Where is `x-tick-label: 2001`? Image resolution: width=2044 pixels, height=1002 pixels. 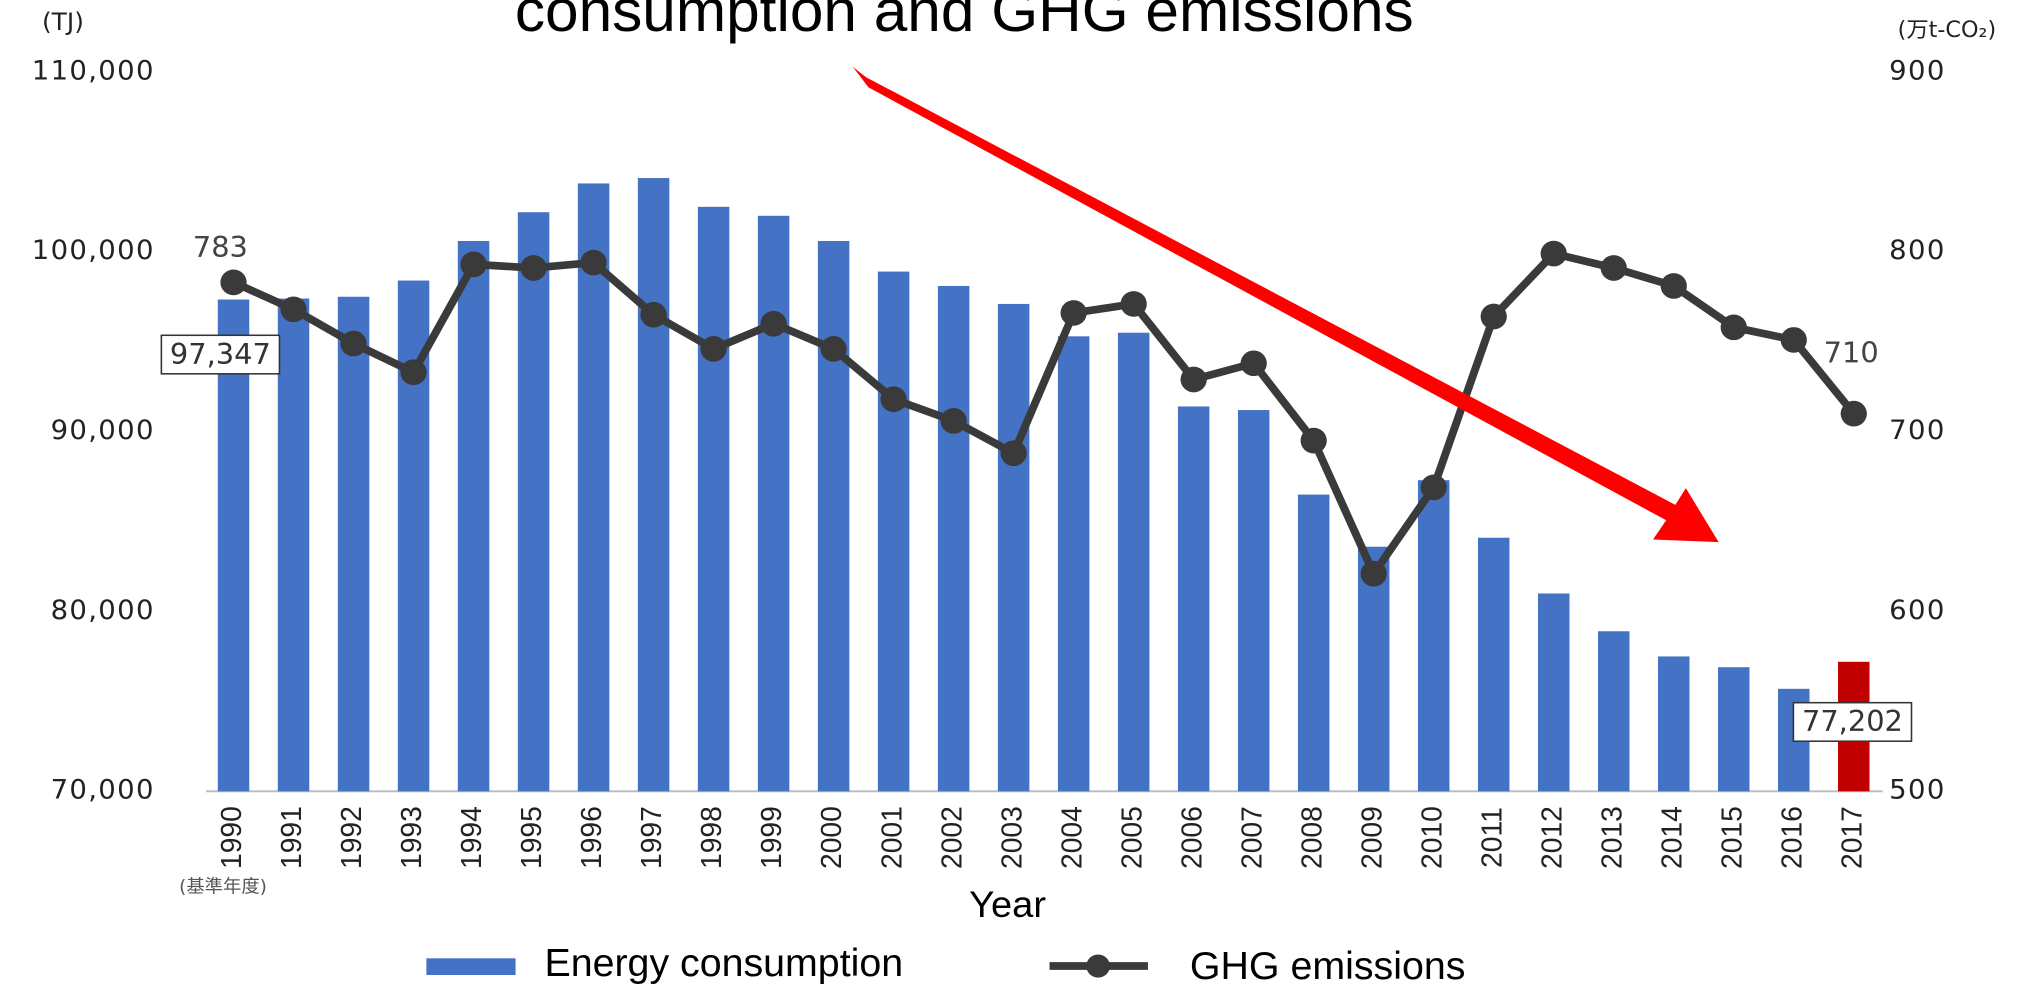 x-tick-label: 2001 is located at coordinates (892, 837).